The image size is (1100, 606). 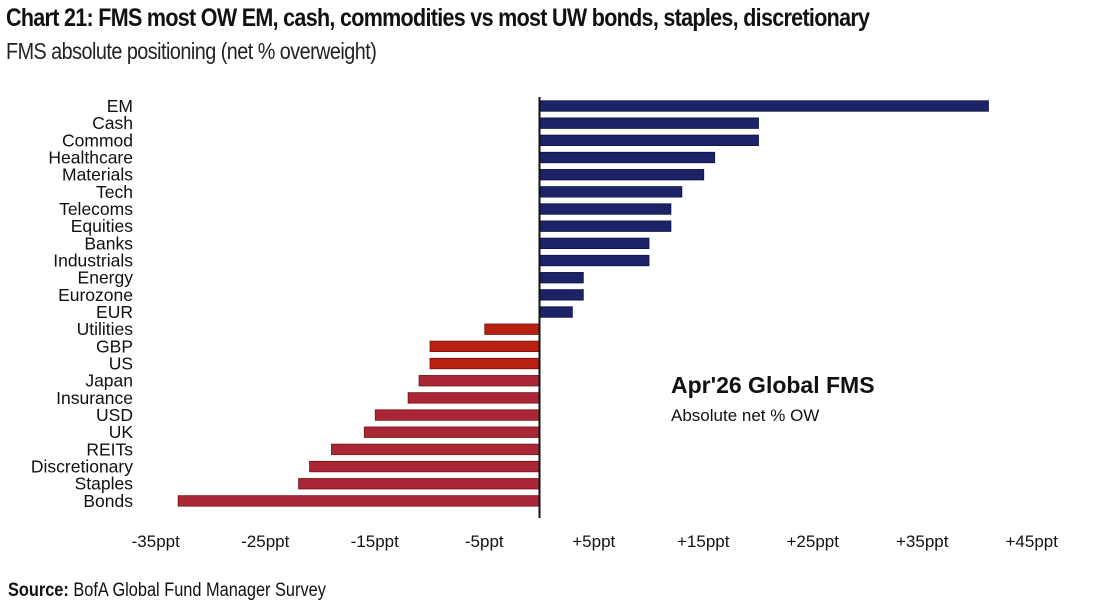 What do you see at coordinates (484, 346) in the screenshot?
I see `bar-gbp` at bounding box center [484, 346].